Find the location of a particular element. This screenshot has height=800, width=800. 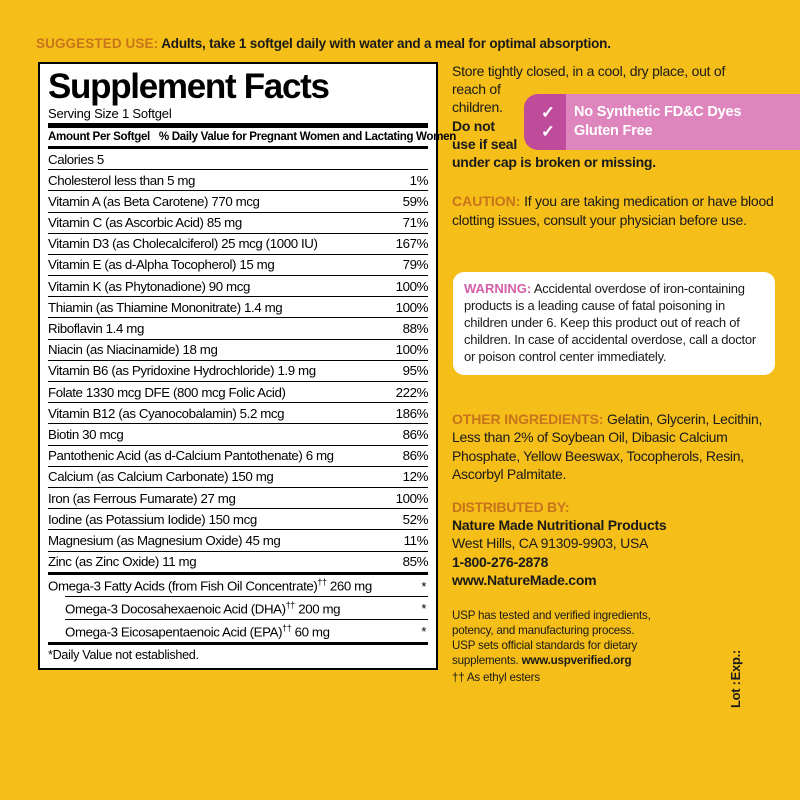

nutrient-daily-value: 167% is located at coordinates (412, 244).